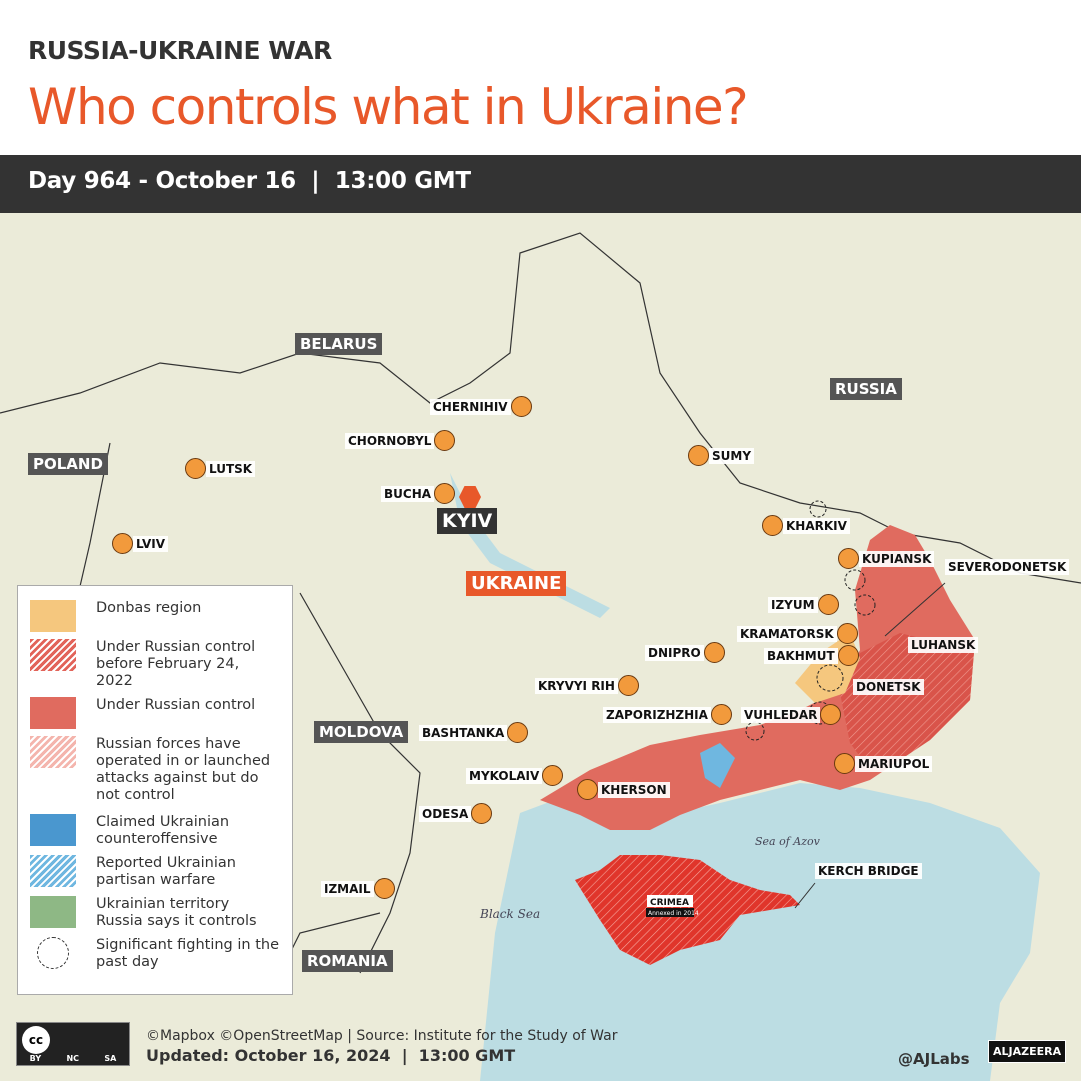 This screenshot has width=1081, height=1085. I want to click on city-label: SEVERODONETSK, so click(1007, 567).